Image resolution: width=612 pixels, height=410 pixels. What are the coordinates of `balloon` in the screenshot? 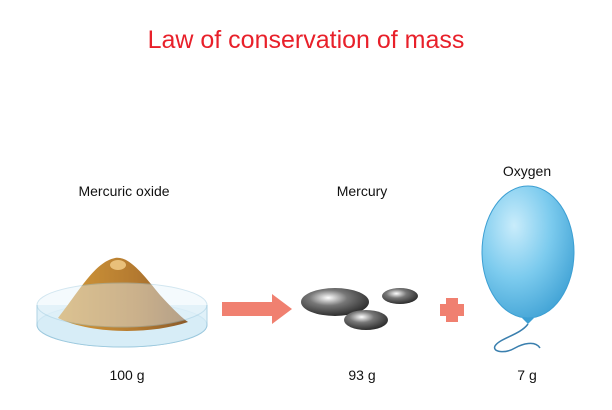 It's located at (528, 269).